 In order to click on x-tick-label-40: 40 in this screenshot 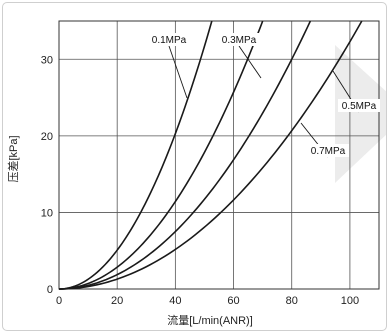, I will do `click(175, 301)`.